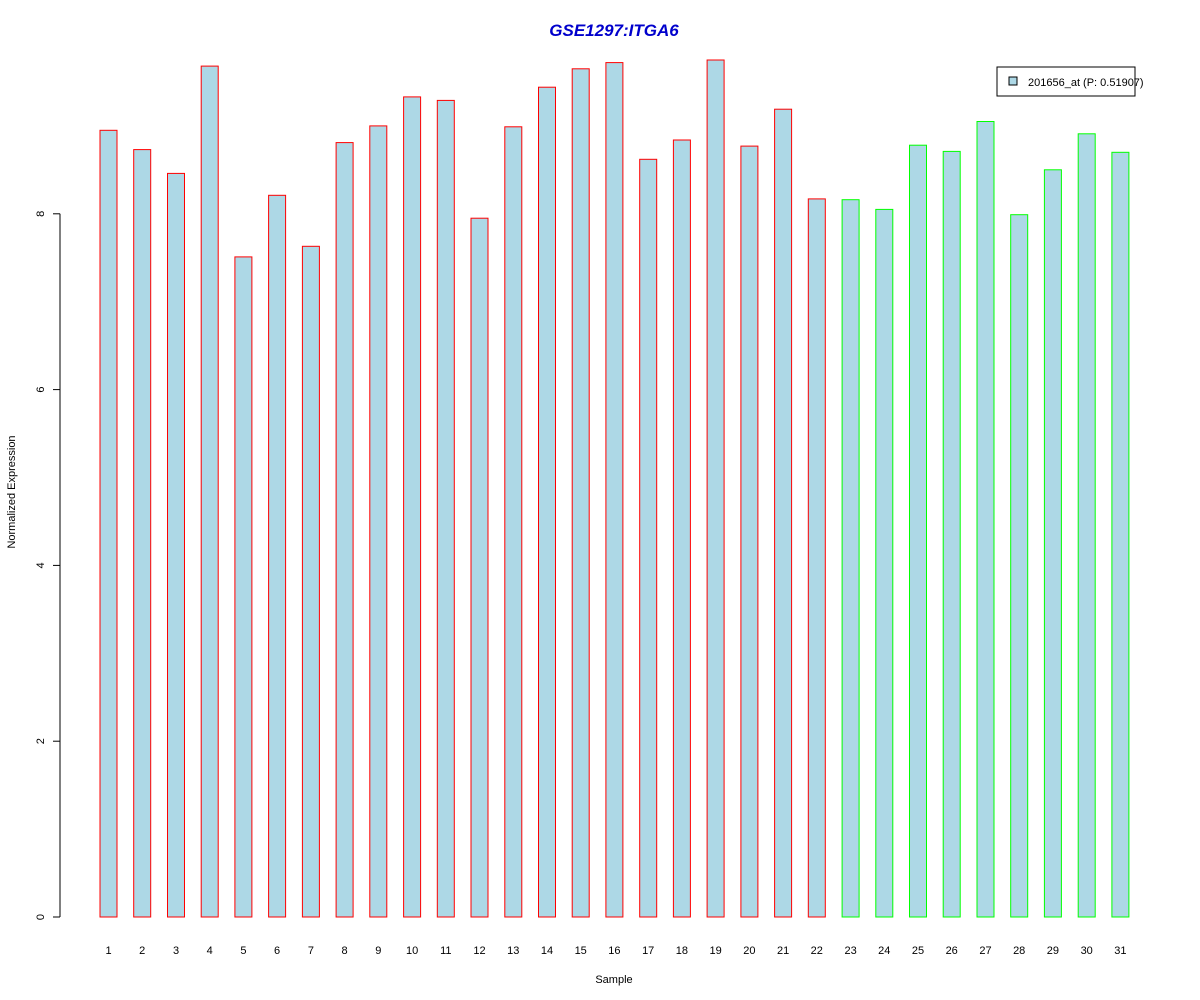  Describe the element at coordinates (952, 951) in the screenshot. I see `x-tick-label: 26` at that location.